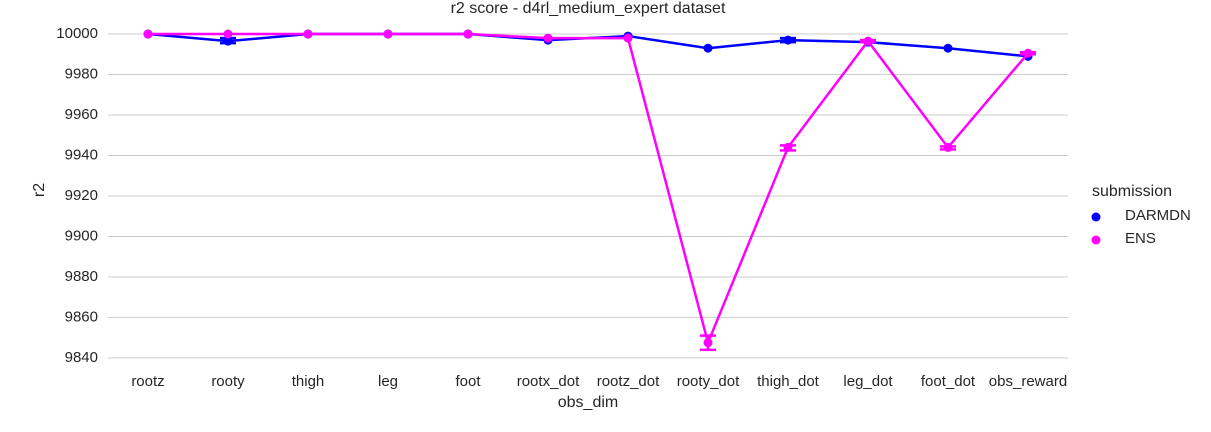  Describe the element at coordinates (588, 8) in the screenshot. I see `chart-title: r2 score - d4rl_medium_expert dataset` at that location.